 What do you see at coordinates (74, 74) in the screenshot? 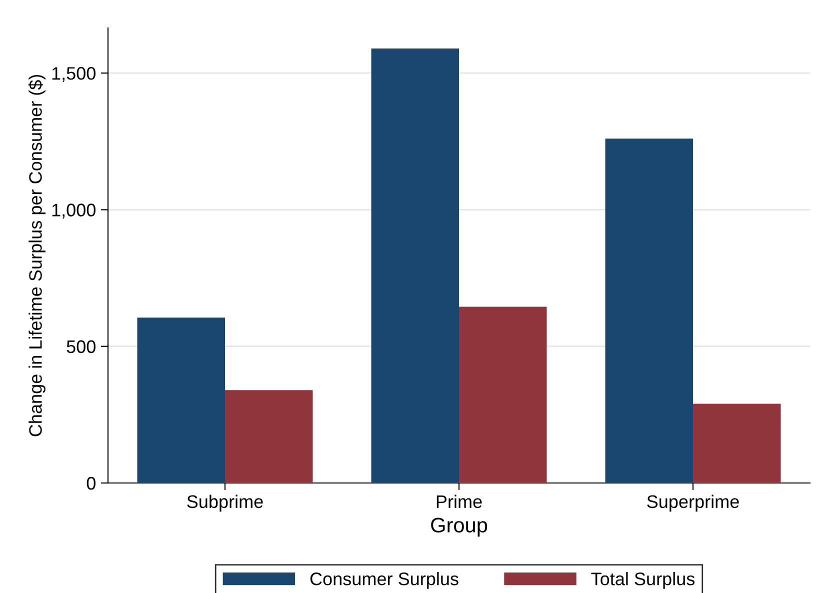
I see `y-tick-label: 1,500` at bounding box center [74, 74].